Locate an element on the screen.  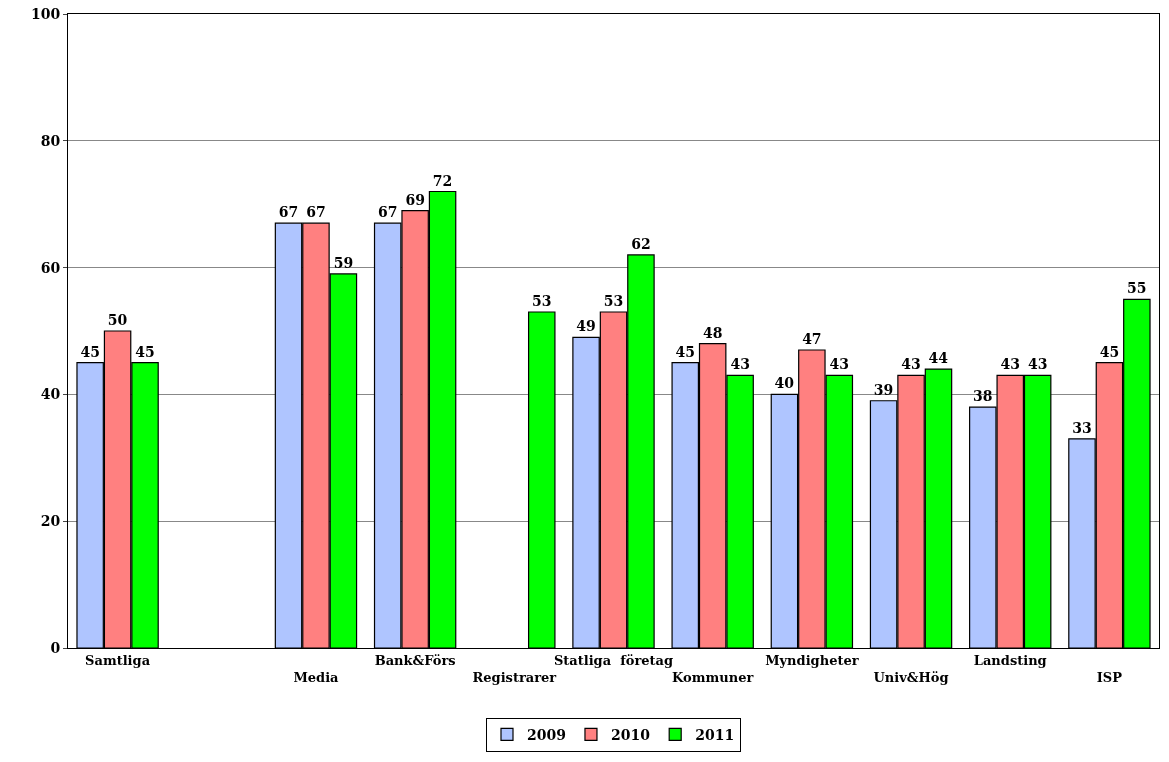
legend-label: 2009 is located at coordinates (546, 734).